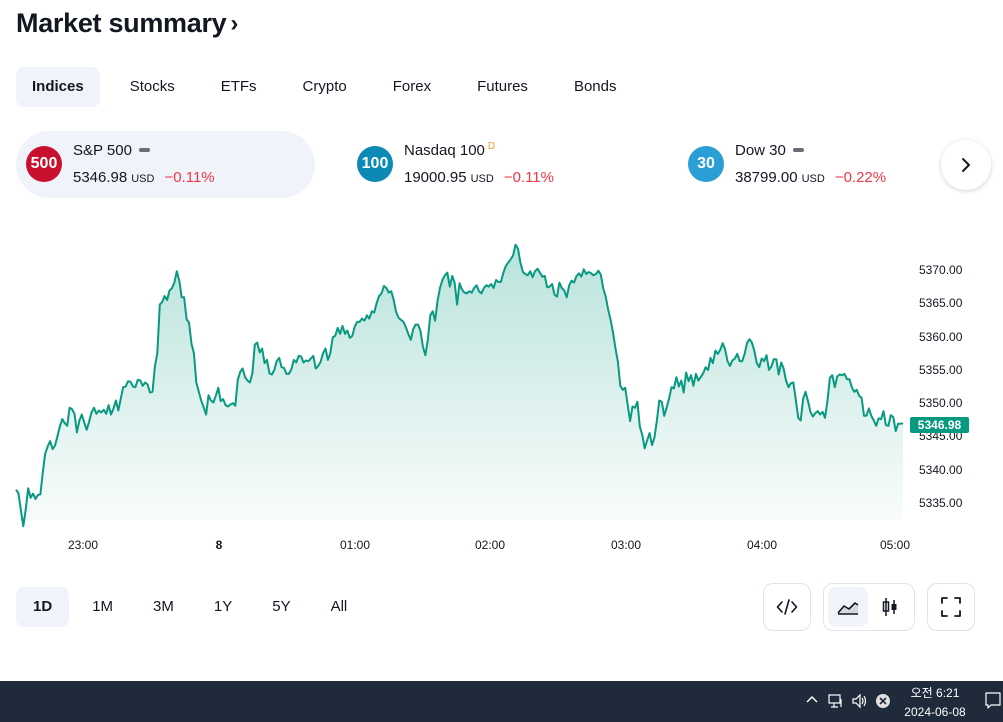 This screenshot has width=1003, height=722. Describe the element at coordinates (895, 545) in the screenshot. I see `x-tick-label: 05:00` at that location.